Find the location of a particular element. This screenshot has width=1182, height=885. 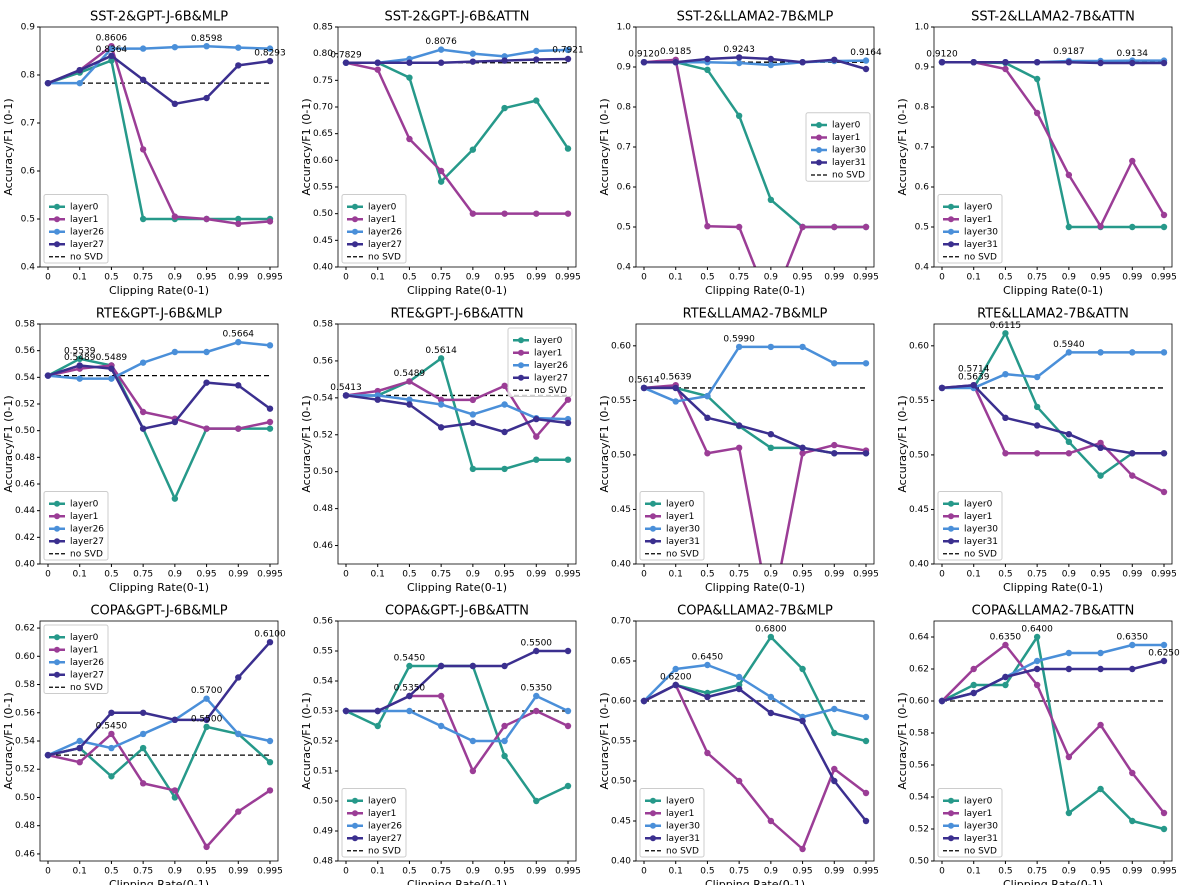

chart-title: COPA&GPT-J-6B&MLP is located at coordinates (158, 611).